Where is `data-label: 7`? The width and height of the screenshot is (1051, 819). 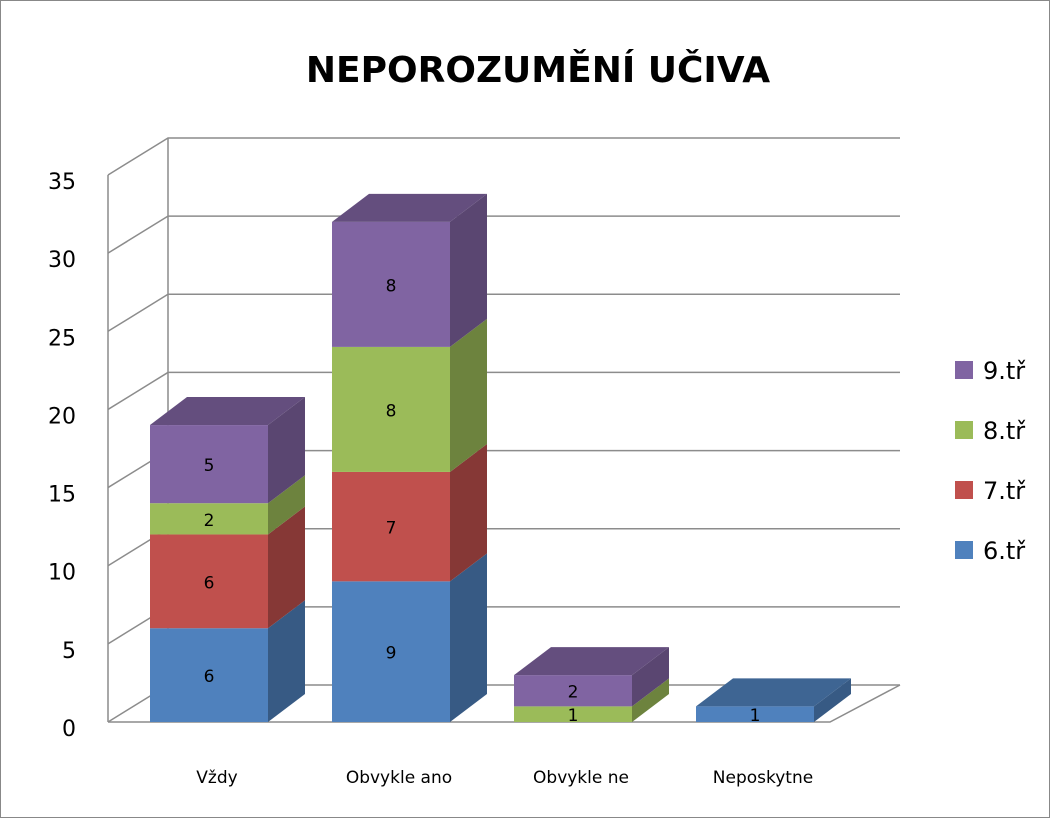 data-label: 7 is located at coordinates (391, 529).